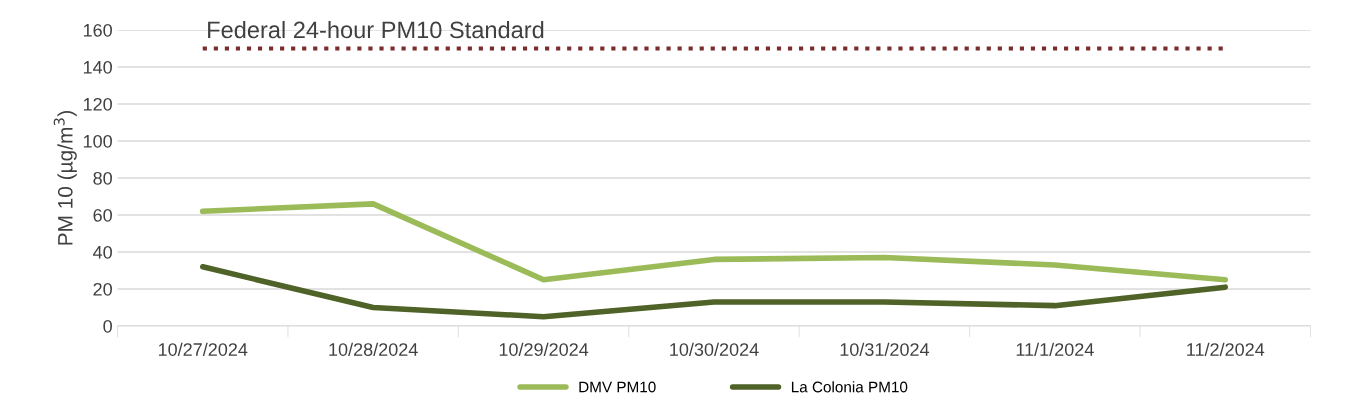 This screenshot has width=1351, height=400. What do you see at coordinates (1055, 349) in the screenshot?
I see `x-tick-label: 11/1/2024` at bounding box center [1055, 349].